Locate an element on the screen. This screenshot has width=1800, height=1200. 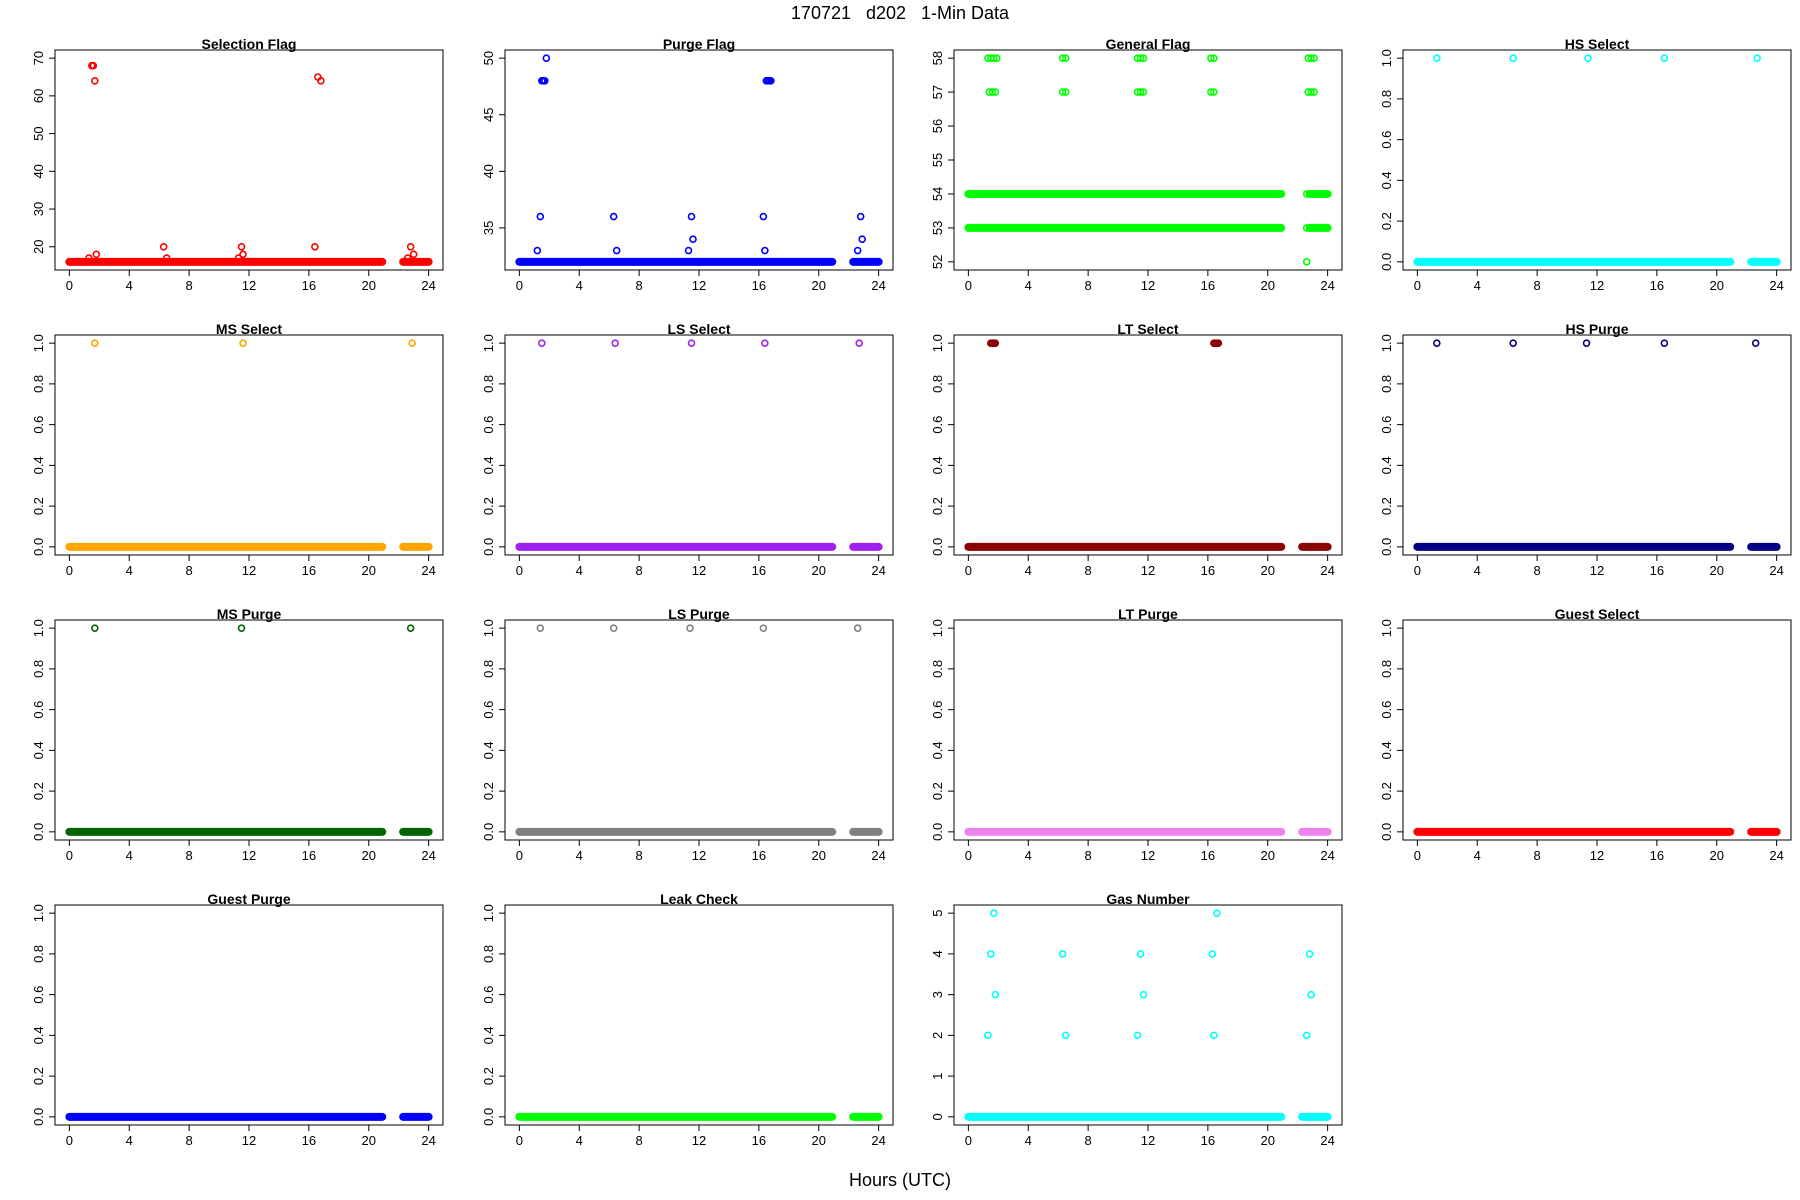
y-tick-label: 55 is located at coordinates (937, 160).